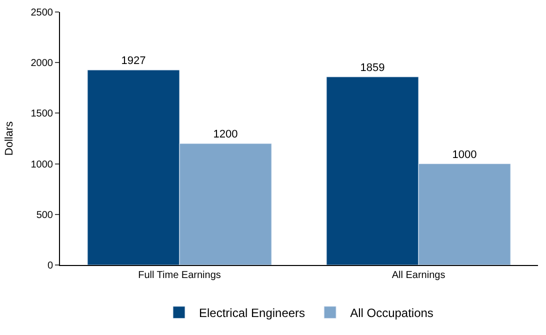 This screenshot has width=546, height=335. What do you see at coordinates (42, 164) in the screenshot?
I see `y-tick-label: 1000` at bounding box center [42, 164].